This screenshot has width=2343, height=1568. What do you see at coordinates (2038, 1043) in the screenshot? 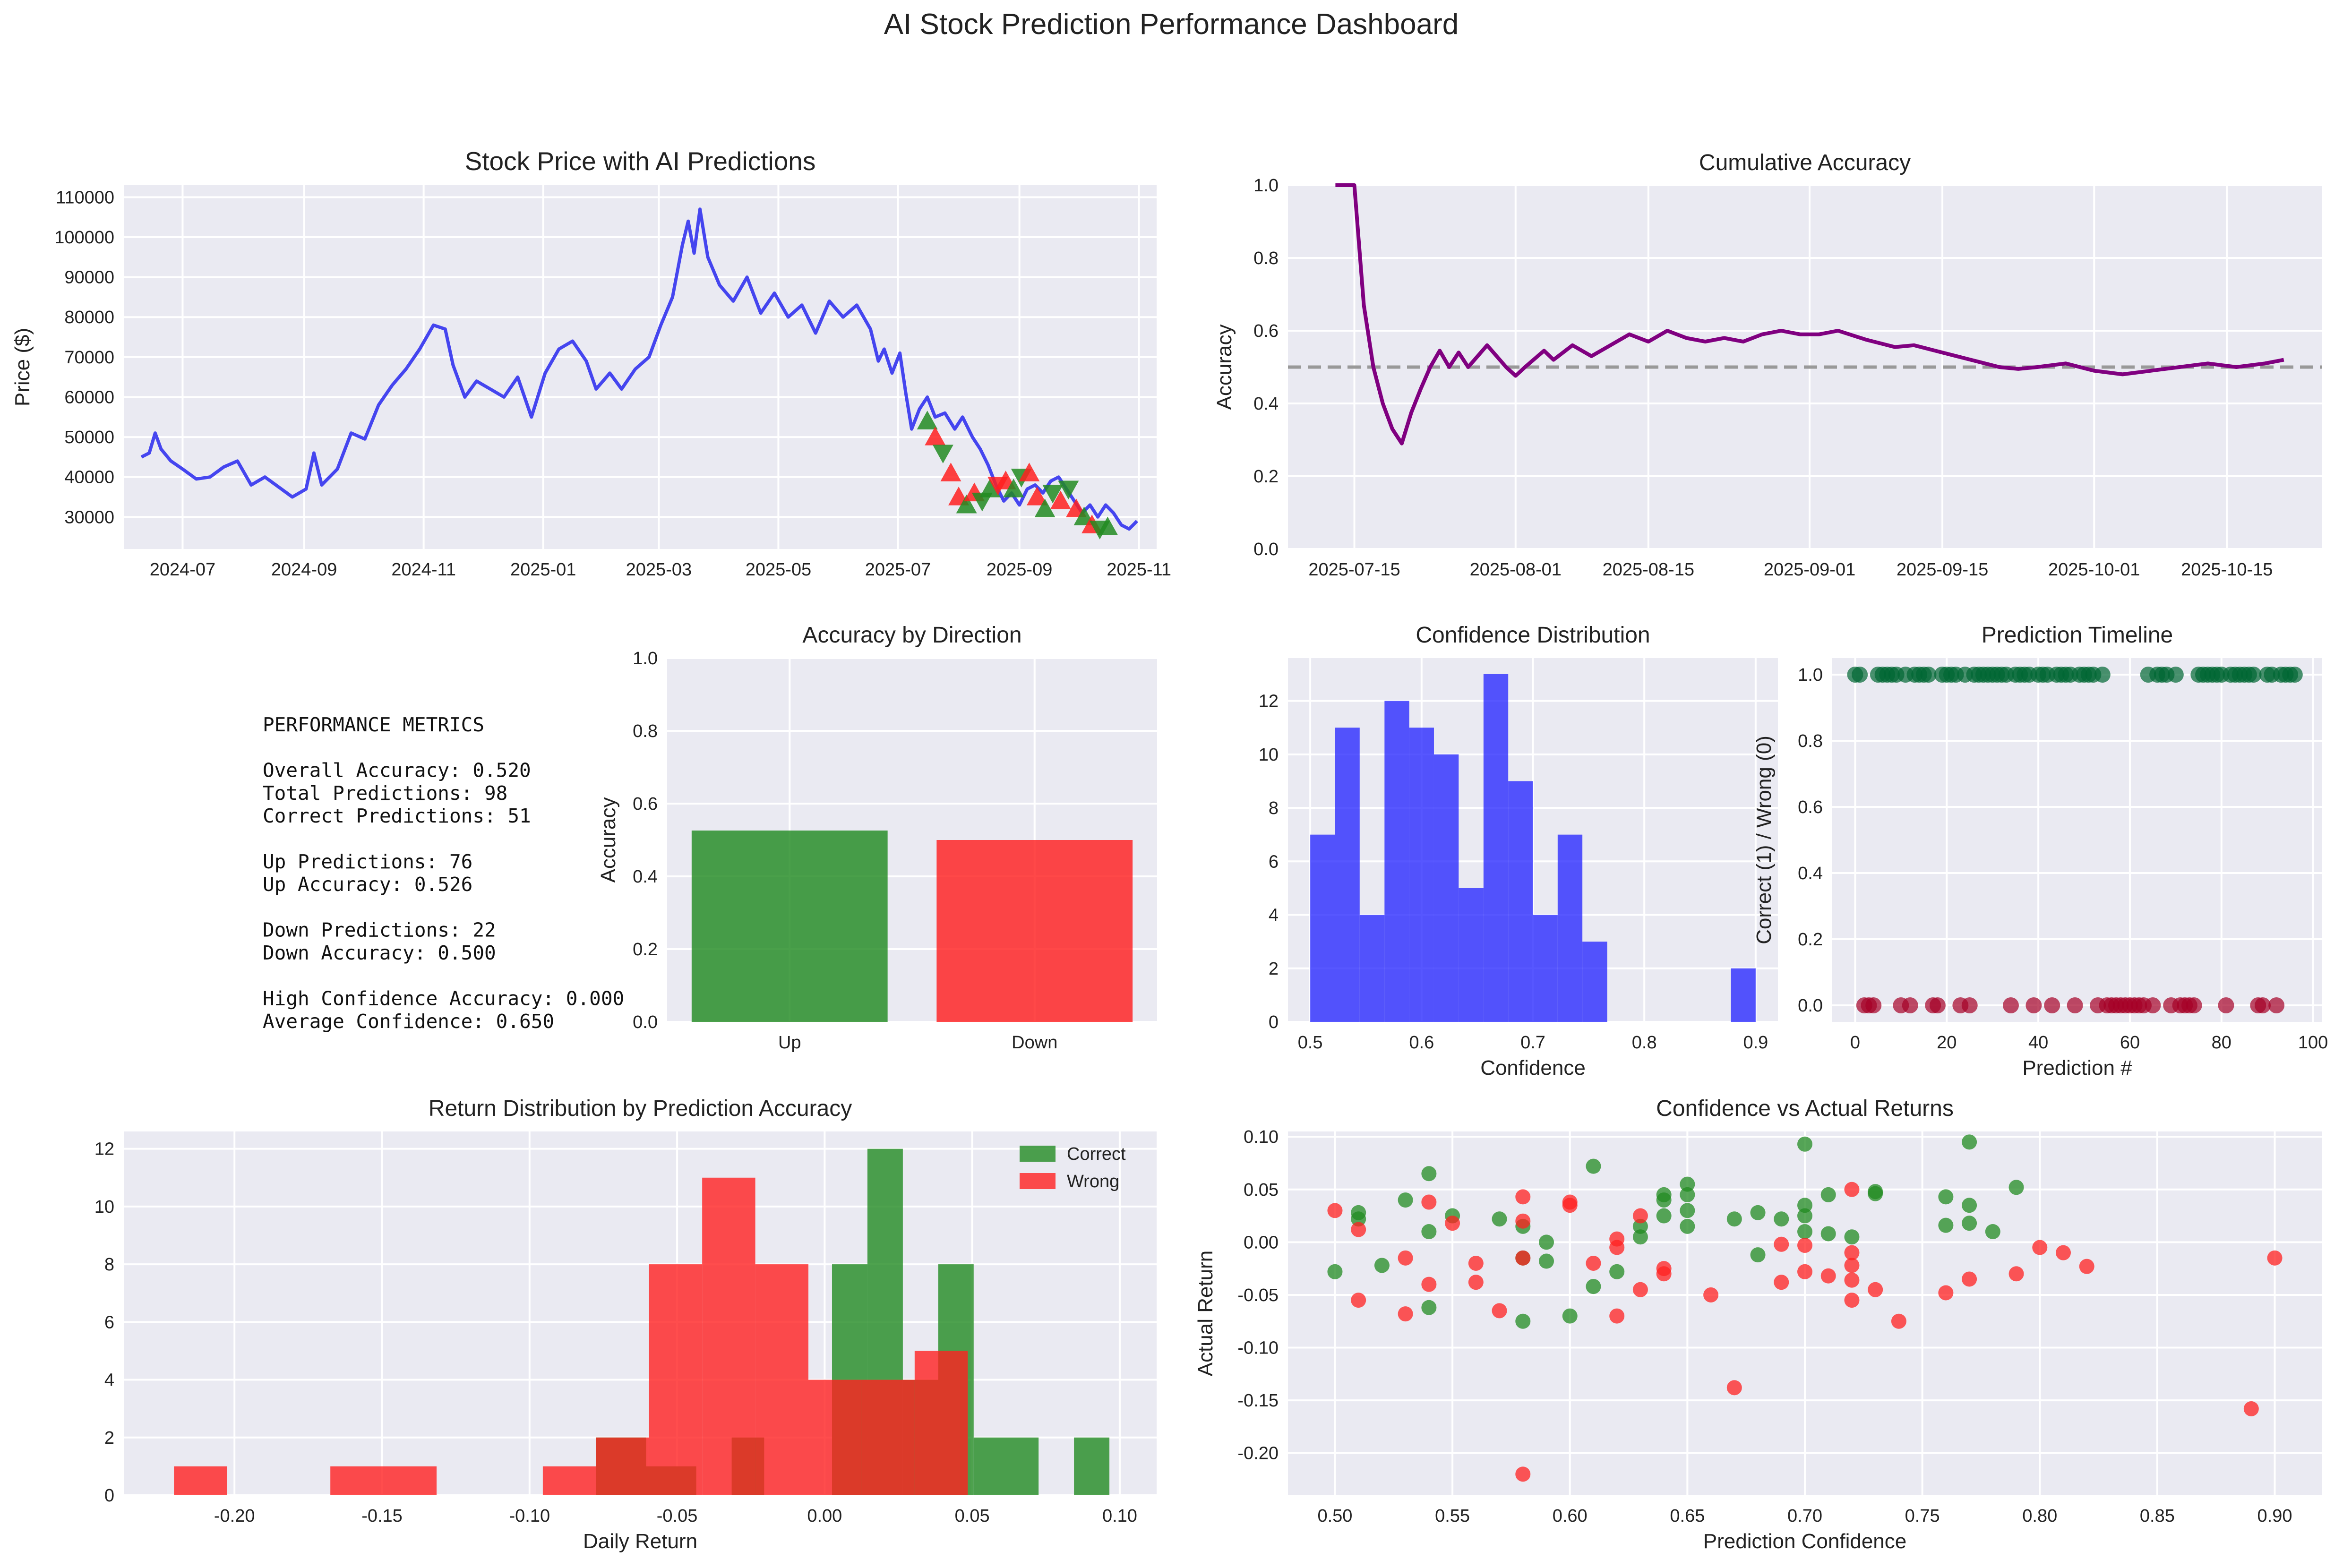
I see `x-tick-label: 40` at bounding box center [2038, 1043].